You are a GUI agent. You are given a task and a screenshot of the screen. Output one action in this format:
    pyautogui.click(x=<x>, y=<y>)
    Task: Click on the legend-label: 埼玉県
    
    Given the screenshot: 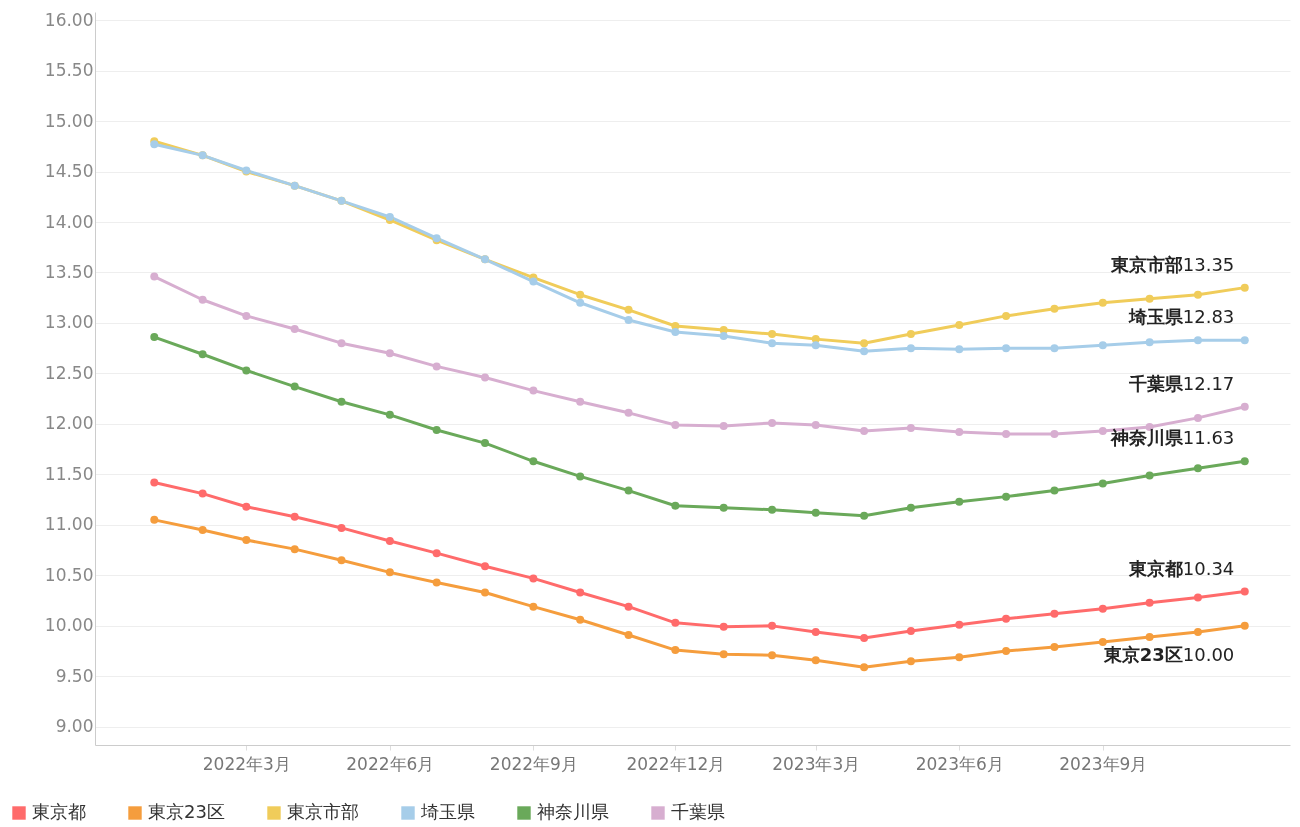 What is the action you would take?
    pyautogui.click(x=447, y=811)
    